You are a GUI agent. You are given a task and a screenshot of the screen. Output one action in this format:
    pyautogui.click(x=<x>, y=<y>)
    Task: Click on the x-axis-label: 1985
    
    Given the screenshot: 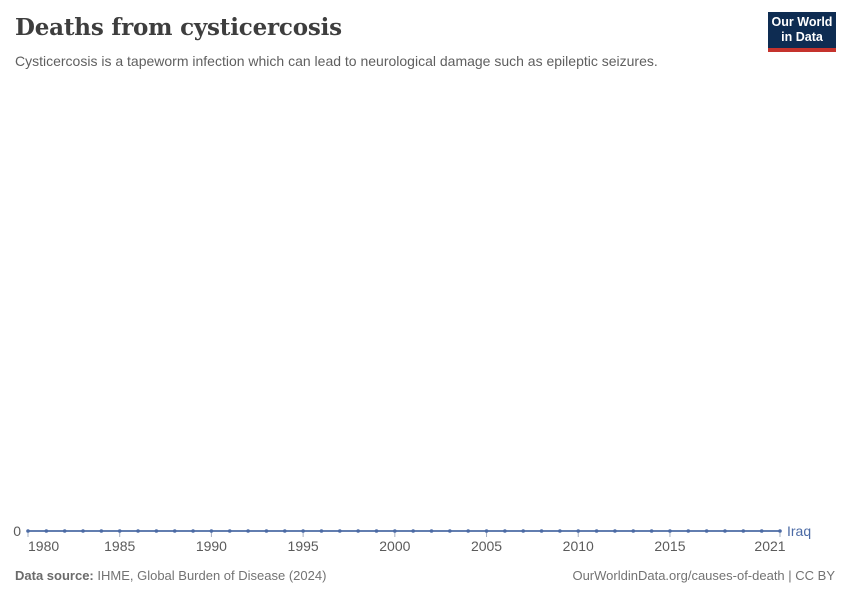 What is the action you would take?
    pyautogui.click(x=119, y=546)
    